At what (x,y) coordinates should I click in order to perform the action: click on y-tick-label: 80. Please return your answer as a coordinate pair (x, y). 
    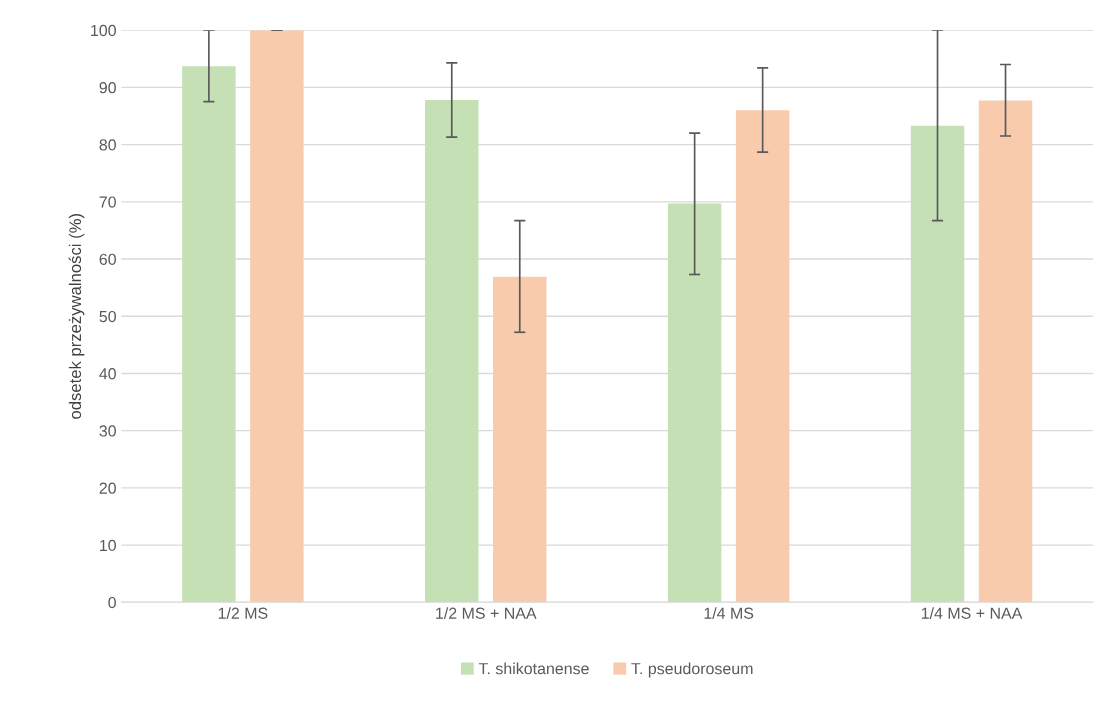
    Looking at the image, I should click on (107, 145).